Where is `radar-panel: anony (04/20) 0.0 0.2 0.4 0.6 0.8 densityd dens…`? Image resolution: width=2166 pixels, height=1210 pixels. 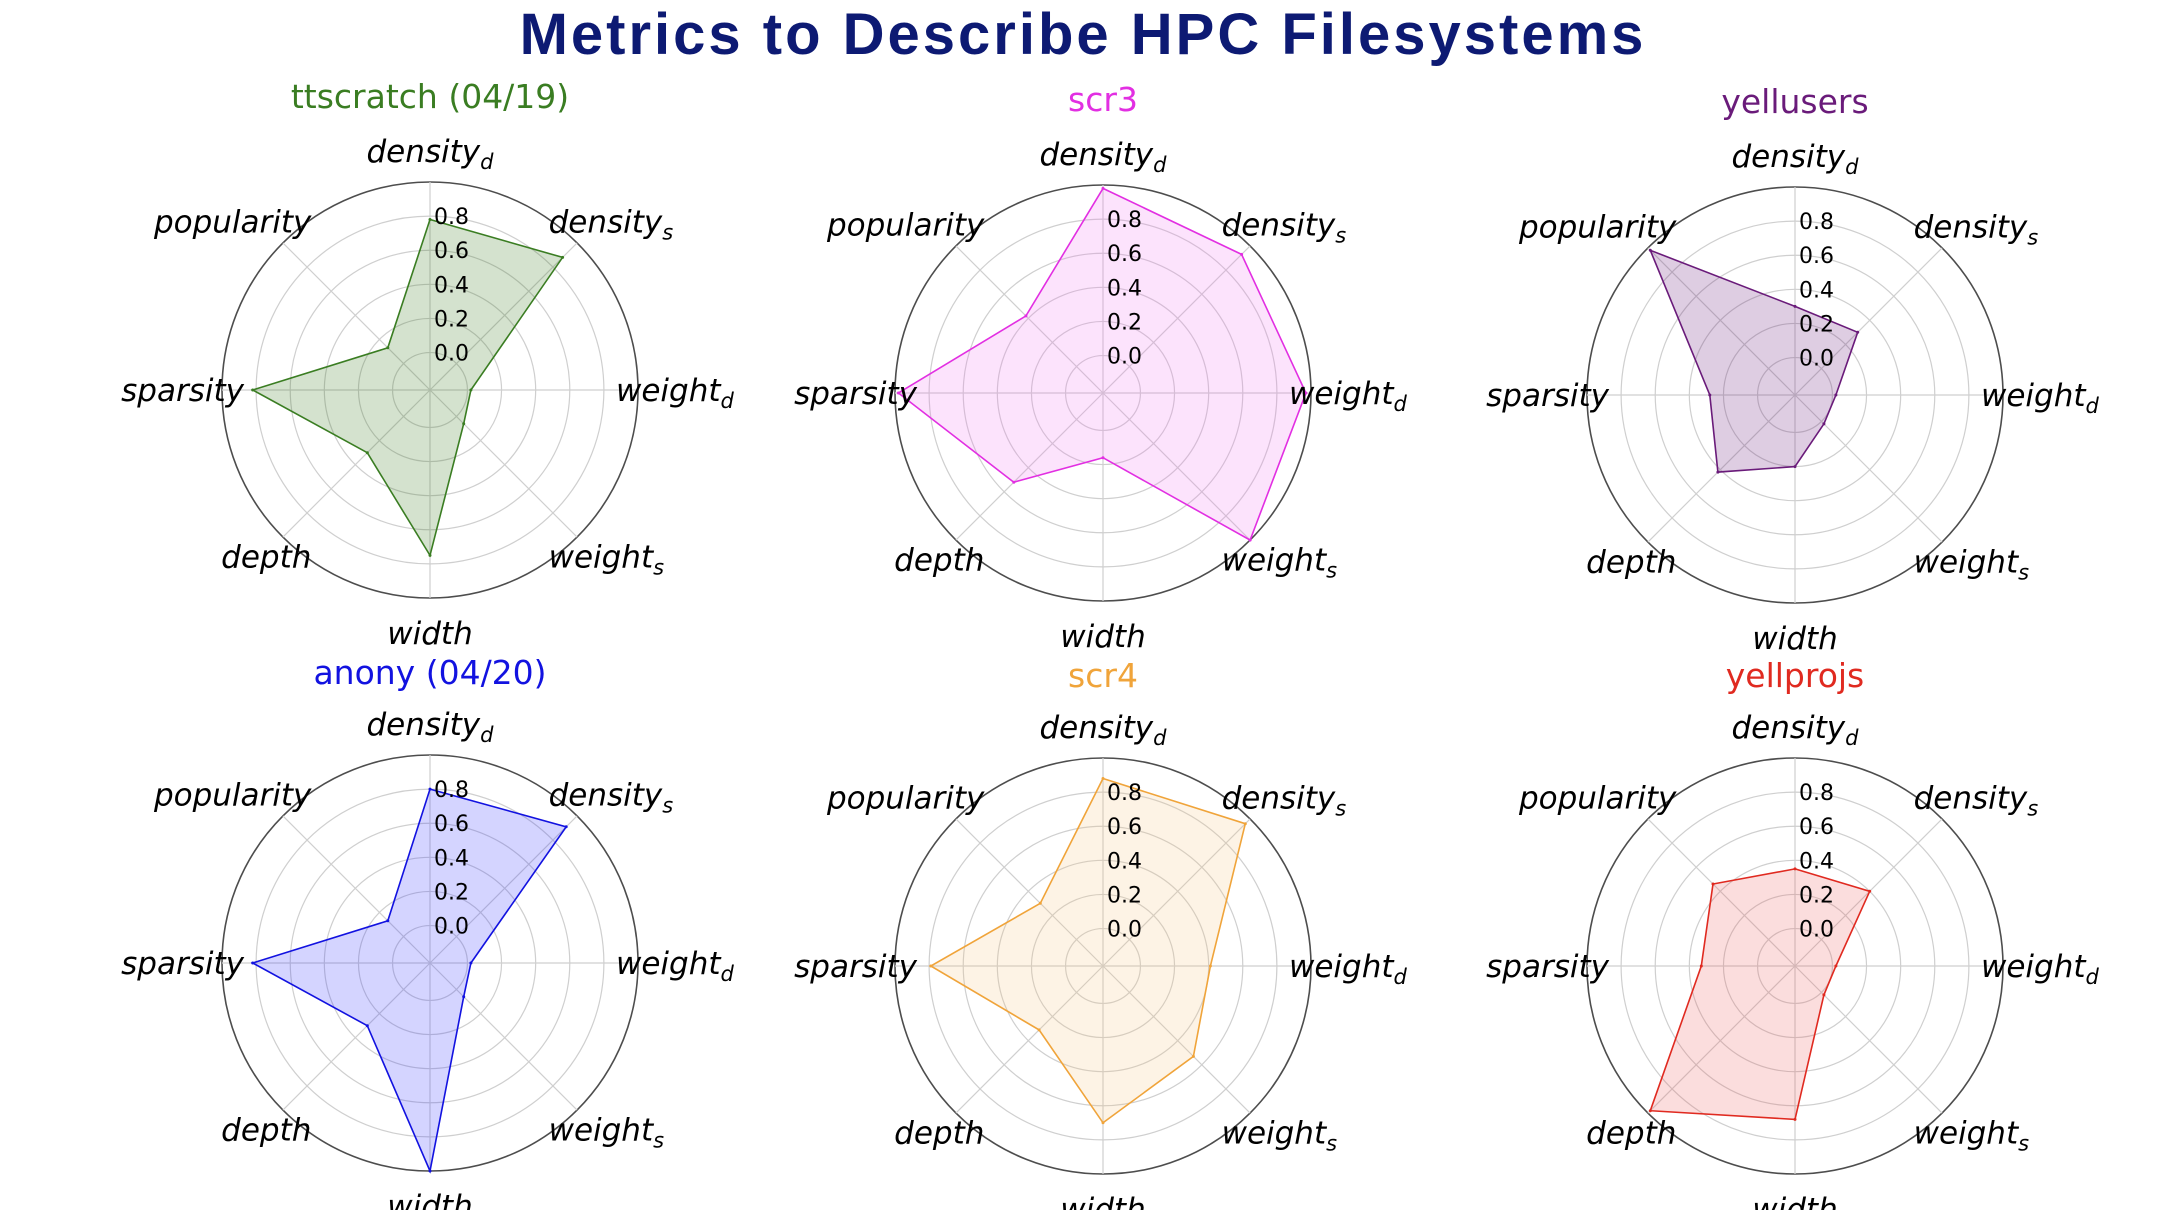 radar-panel: anony (04/20) 0.0 0.2 0.4 0.6 0.8 densityd dens… is located at coordinates (427, 931).